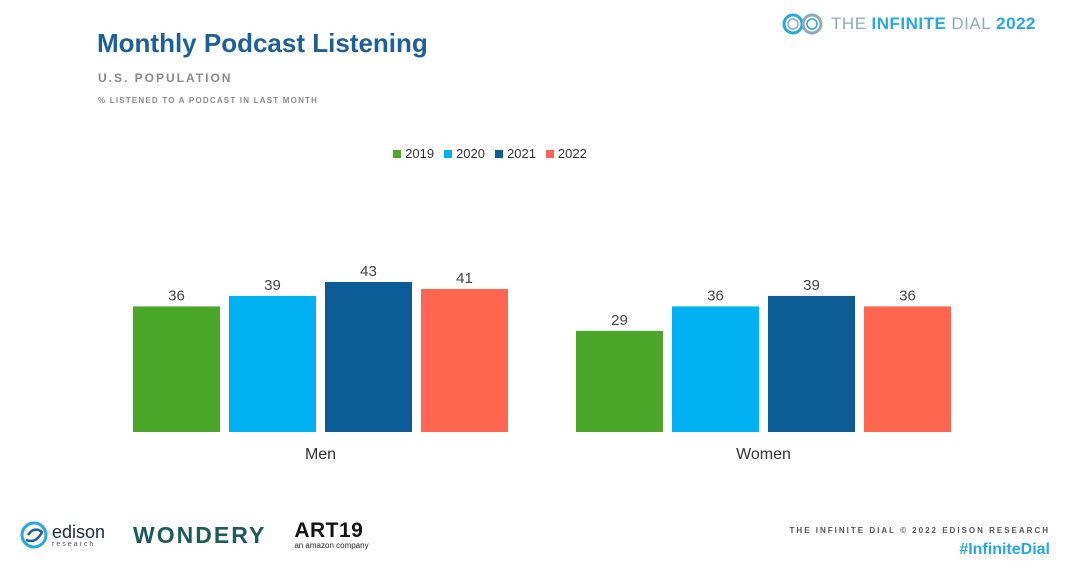 This screenshot has height=576, width=1074. I want to click on art19-sub: an amazon company, so click(331, 545).